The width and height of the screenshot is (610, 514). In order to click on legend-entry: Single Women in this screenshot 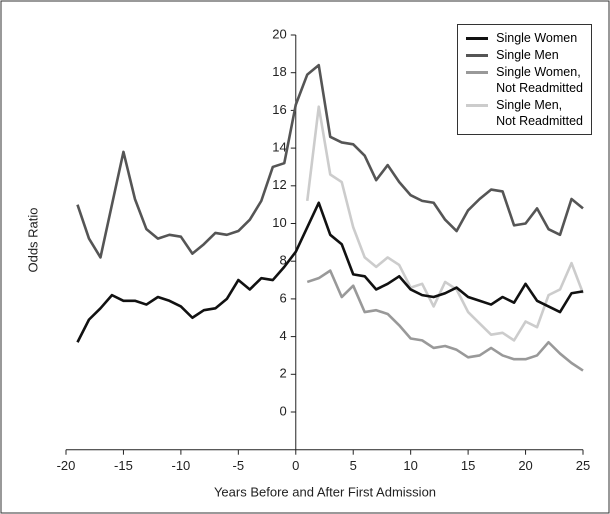, I will do `click(524, 38)`.